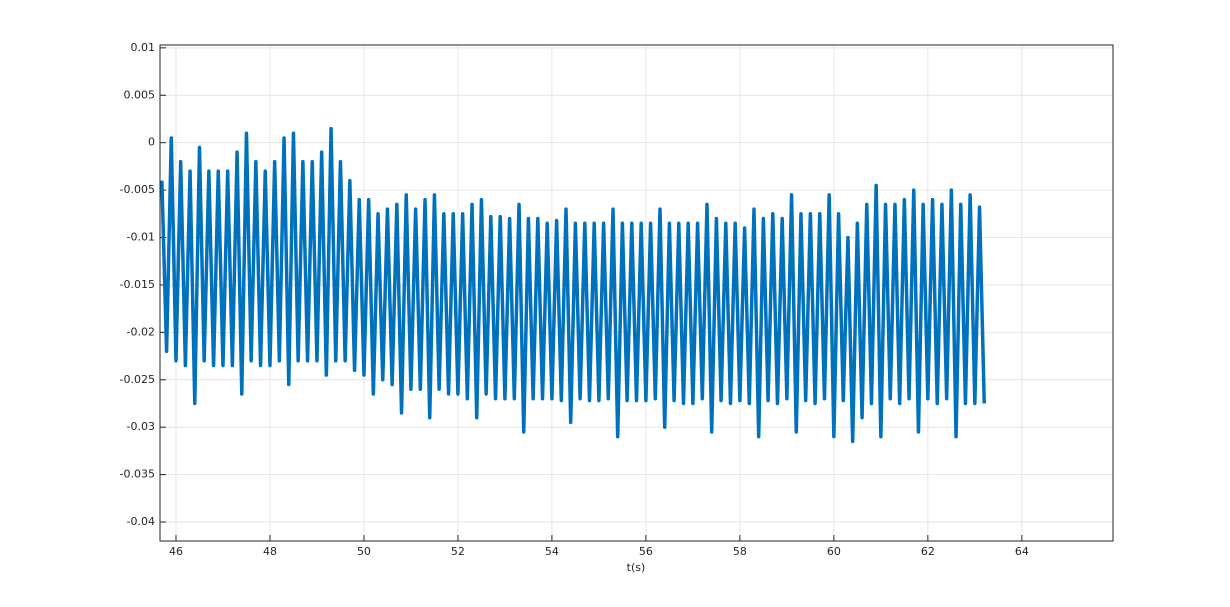 This screenshot has height=607, width=1230. I want to click on x-tick-label: 62, so click(928, 551).